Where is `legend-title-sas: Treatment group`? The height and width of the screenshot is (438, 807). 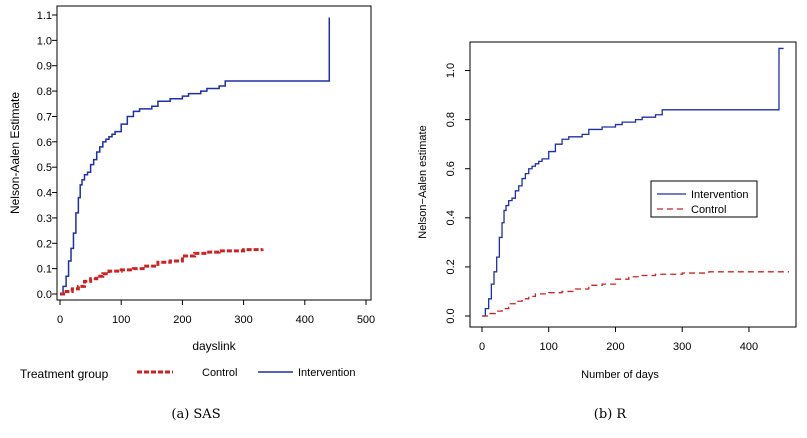
legend-title-sas: Treatment group is located at coordinates (64, 374).